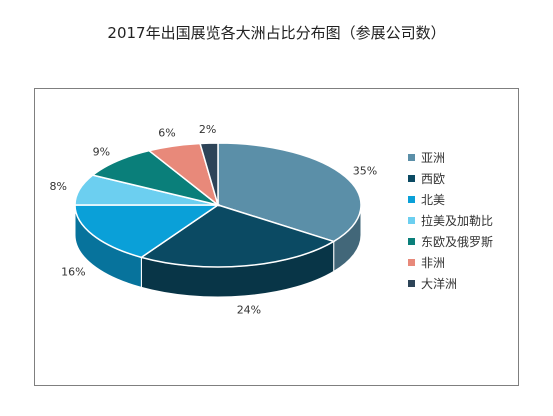 This screenshot has width=553, height=416. Describe the element at coordinates (365, 170) in the screenshot. I see `data-label-1: 35%` at that location.